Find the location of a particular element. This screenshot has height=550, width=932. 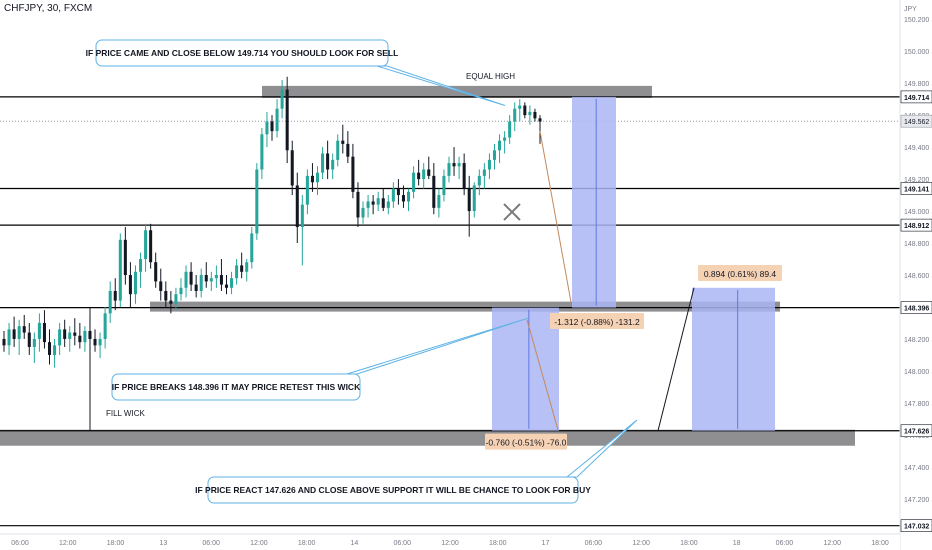

time-tick-18: 18:00 is located at coordinates (880, 543).